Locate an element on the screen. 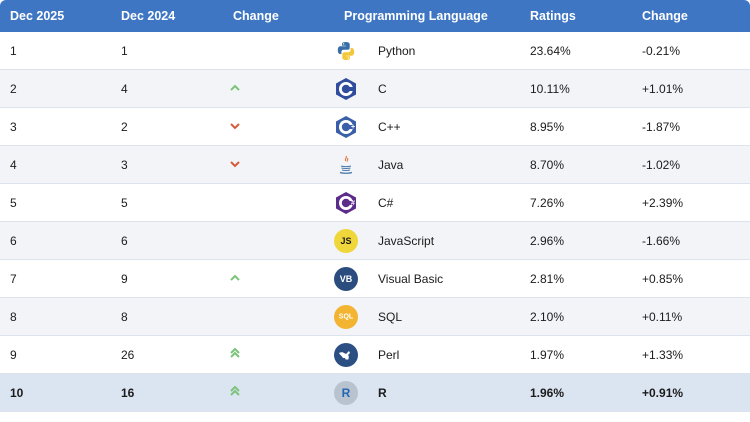  language-name: Python is located at coordinates (397, 50).